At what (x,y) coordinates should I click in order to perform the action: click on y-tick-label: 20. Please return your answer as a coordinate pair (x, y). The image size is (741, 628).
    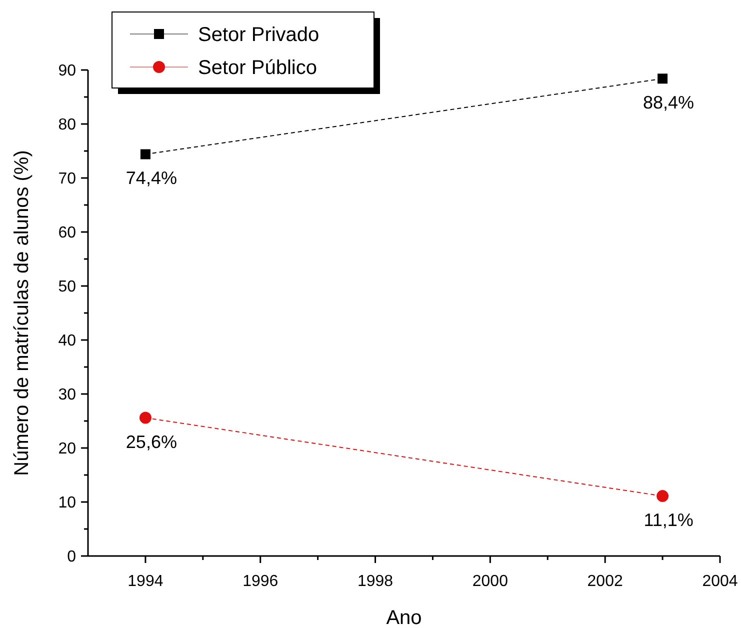
    Looking at the image, I should click on (67, 449).